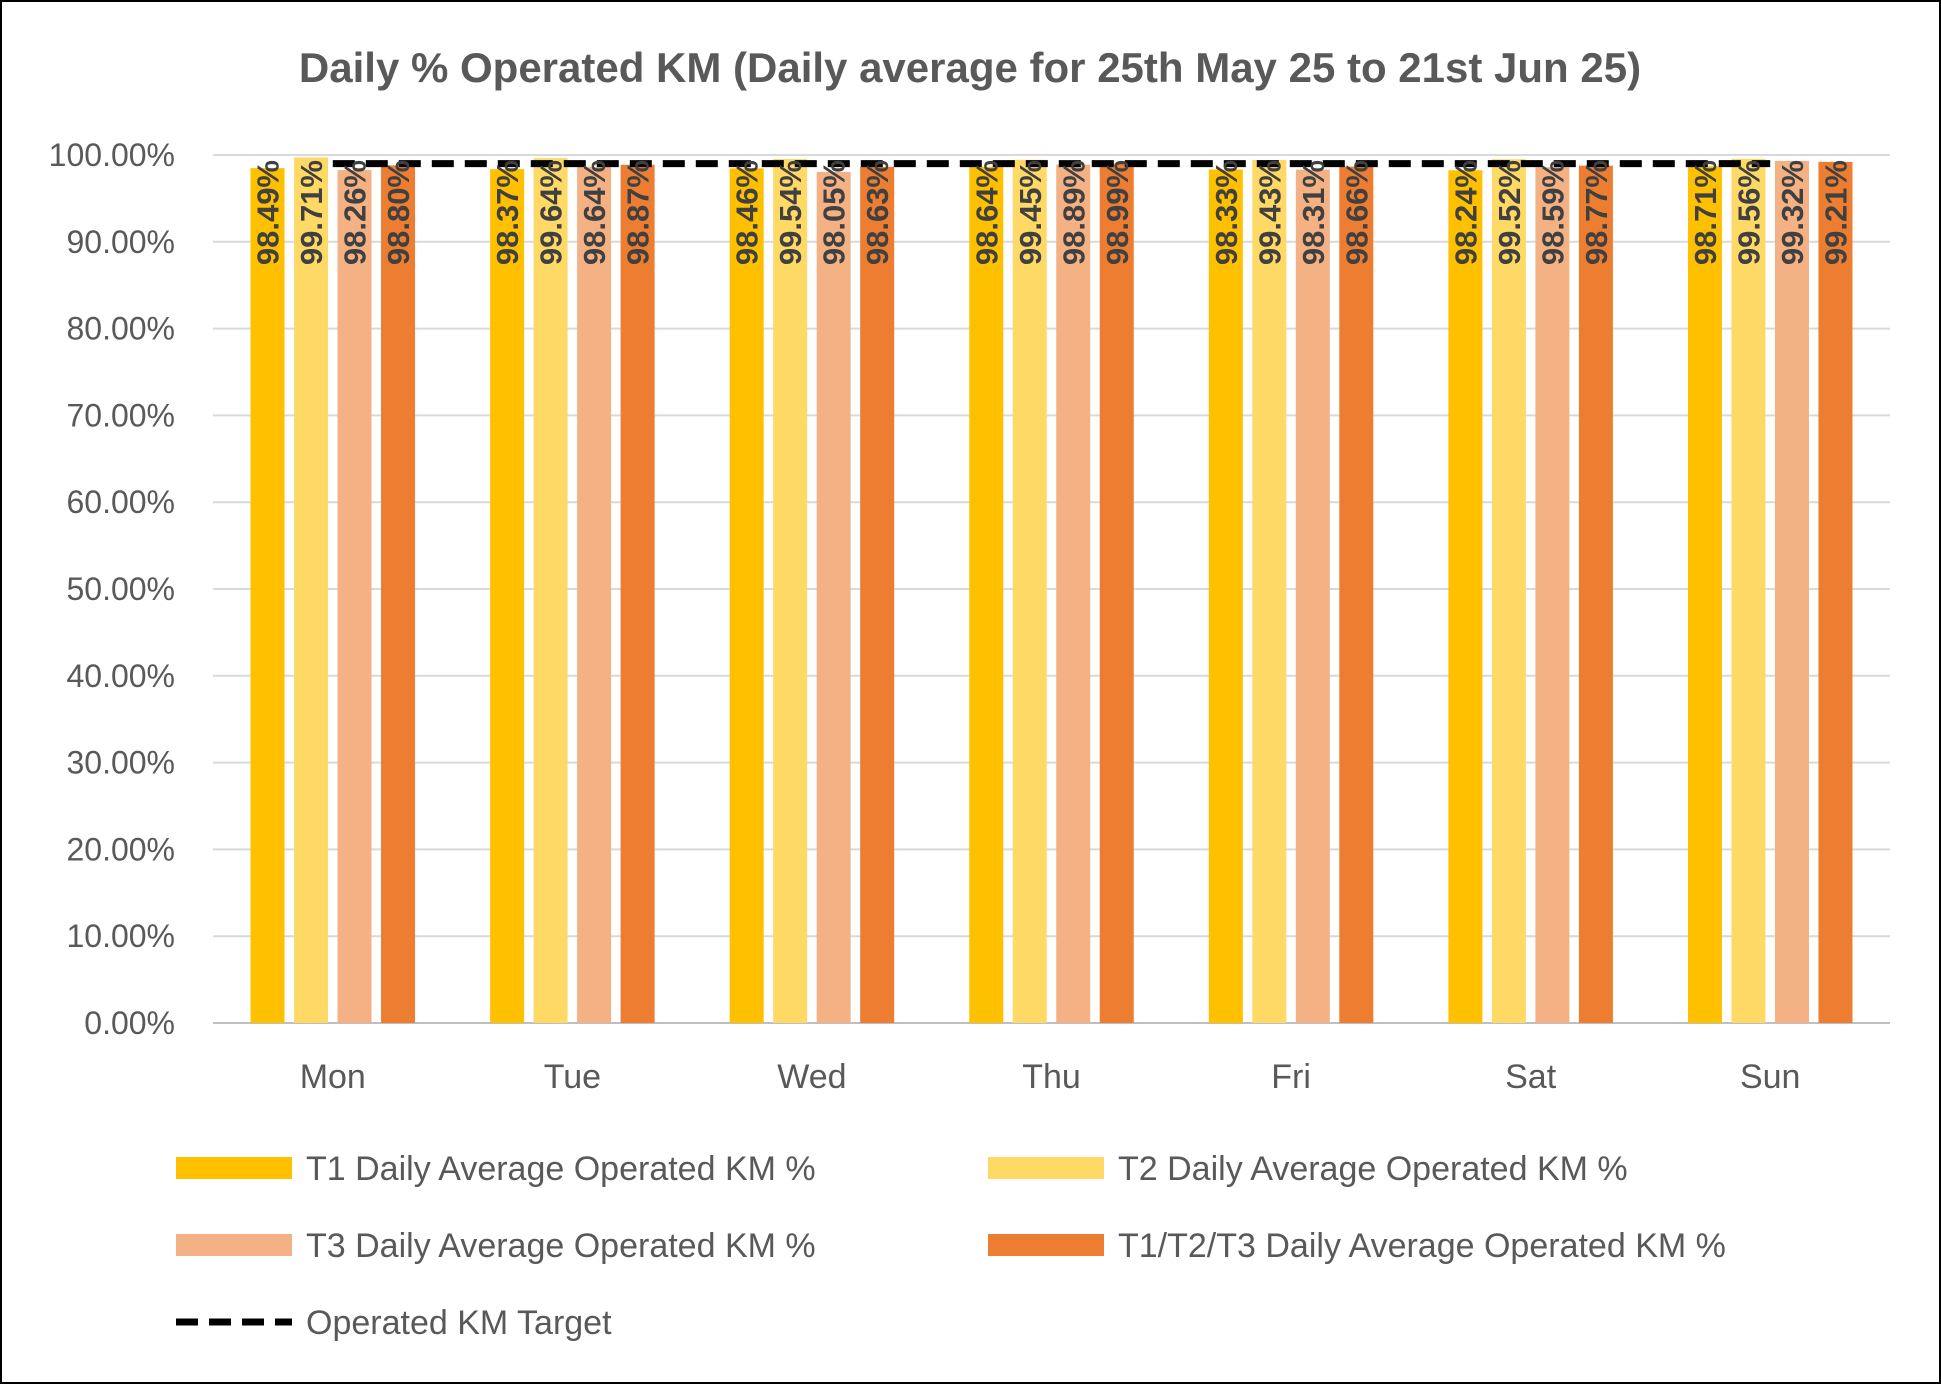 This screenshot has height=1384, width=1941. Describe the element at coordinates (1313, 212) in the screenshot. I see `data-label: 98.31%` at that location.